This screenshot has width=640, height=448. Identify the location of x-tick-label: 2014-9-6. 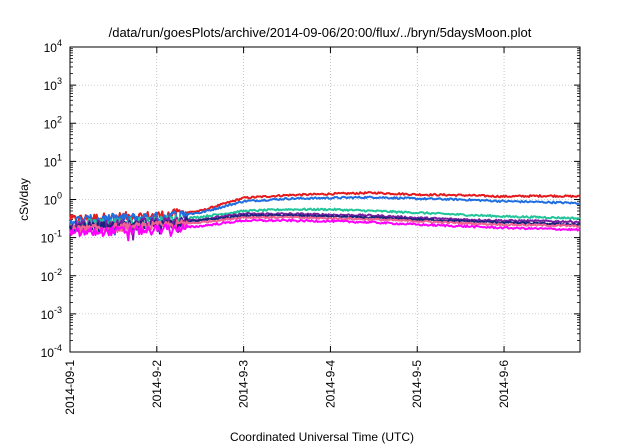
(504, 384).